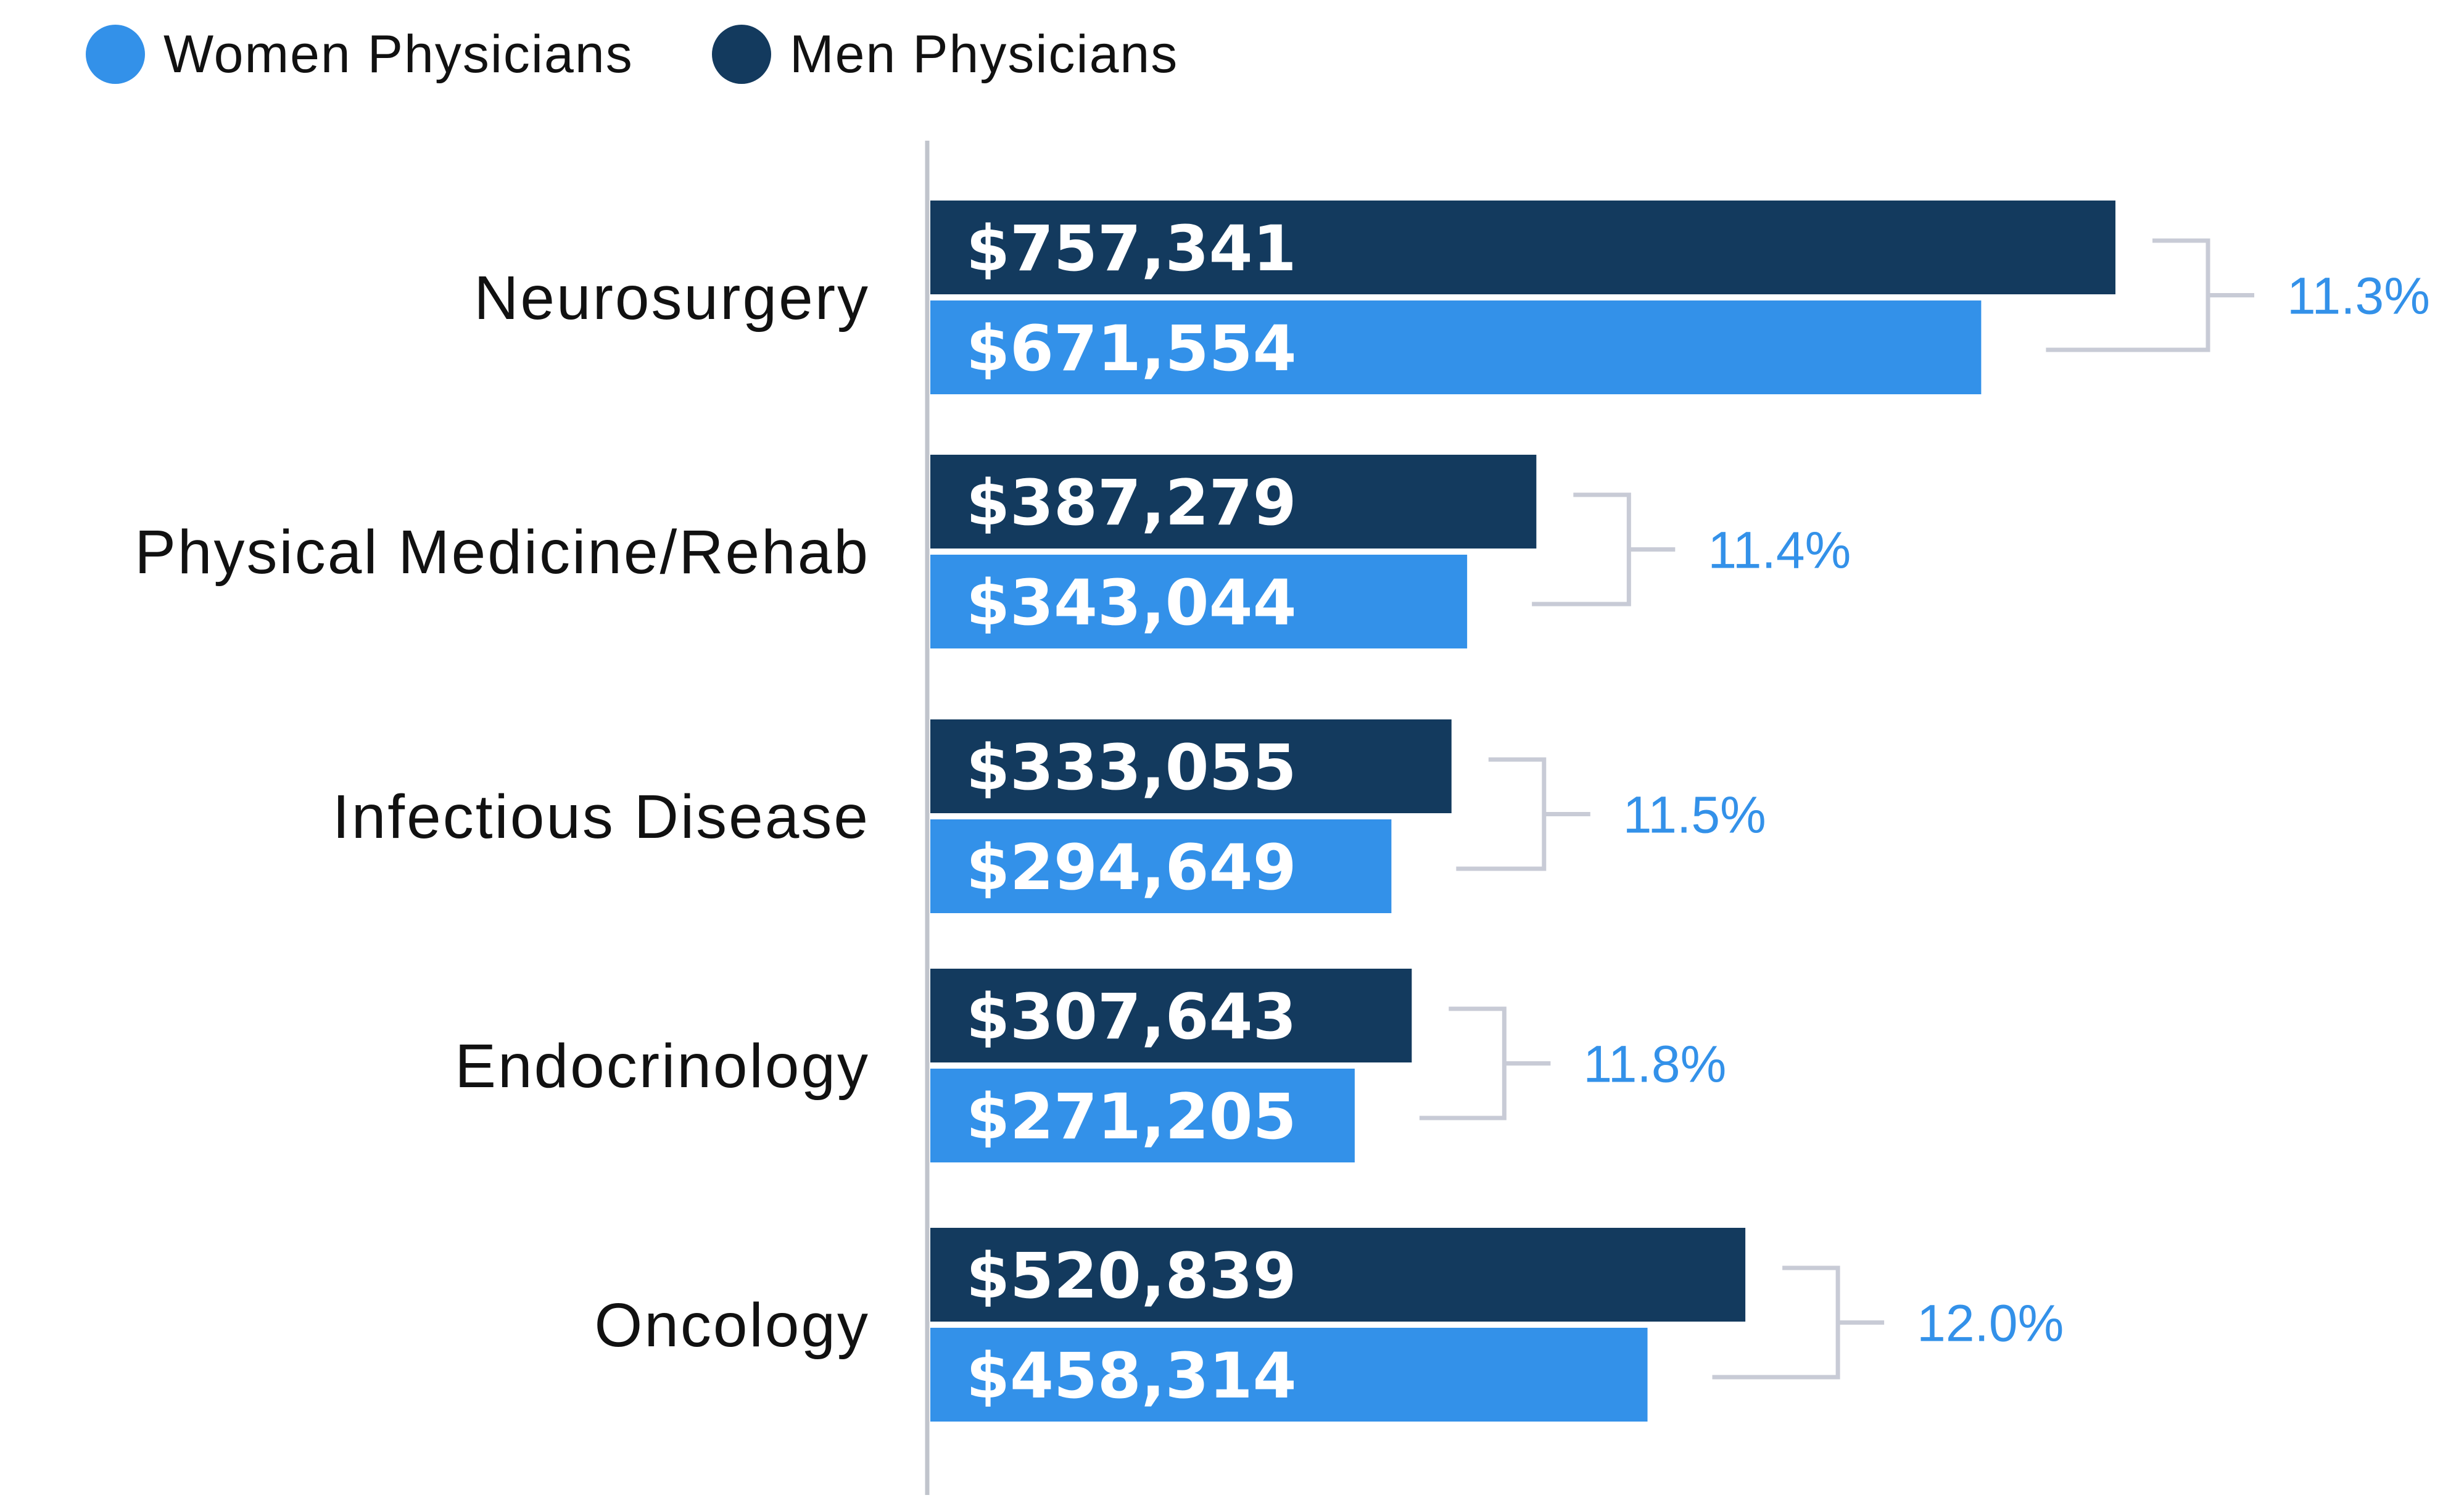  I want to click on category-label: Infectious Disease, so click(601, 817).